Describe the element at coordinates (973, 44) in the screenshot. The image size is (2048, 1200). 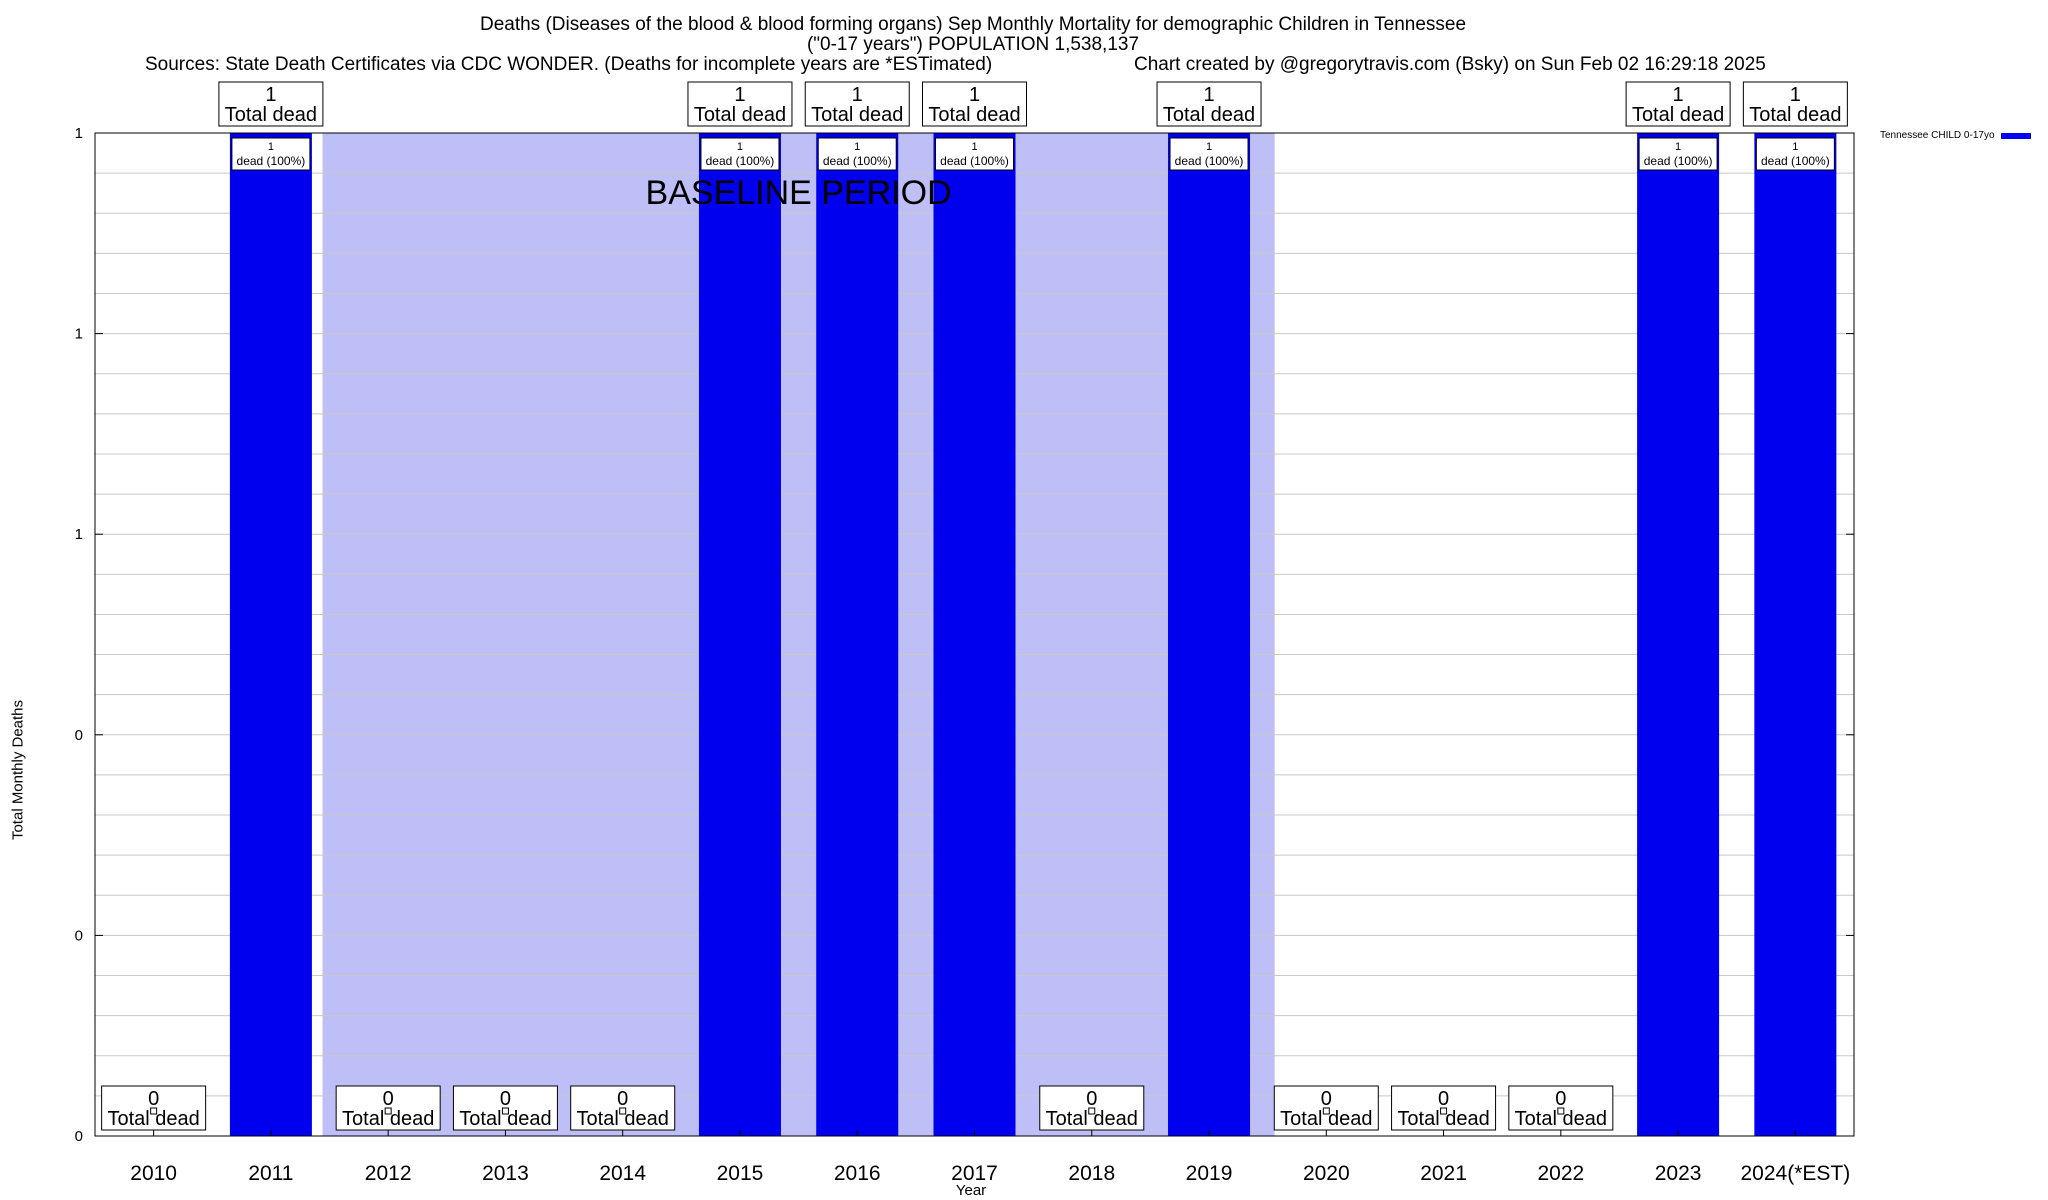
I see `chart-subtitle: ("0-17 years") POPULATION 1,538,137` at that location.